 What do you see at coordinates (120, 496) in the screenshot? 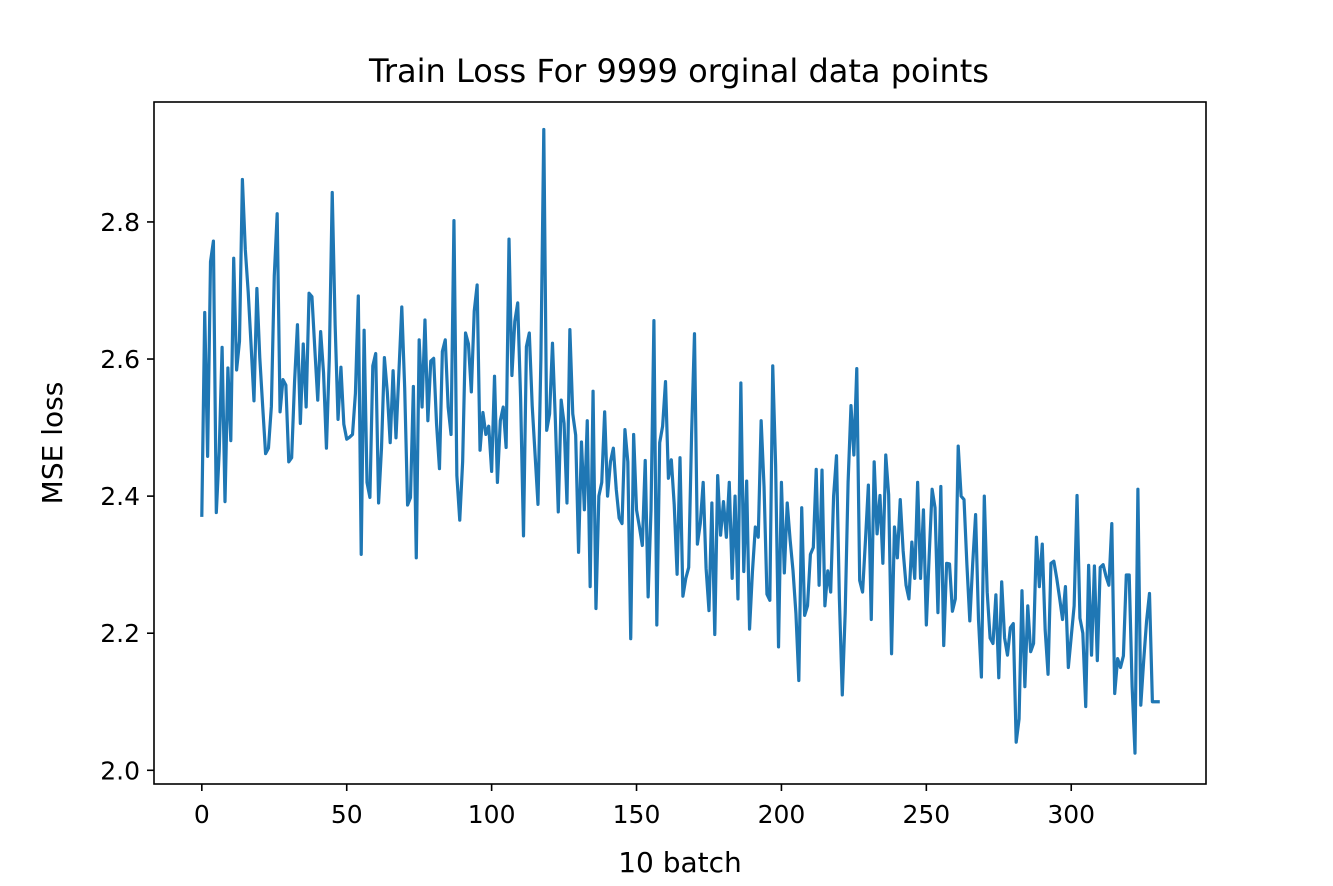
I see `y-tick-label: 2.4` at bounding box center [120, 496].